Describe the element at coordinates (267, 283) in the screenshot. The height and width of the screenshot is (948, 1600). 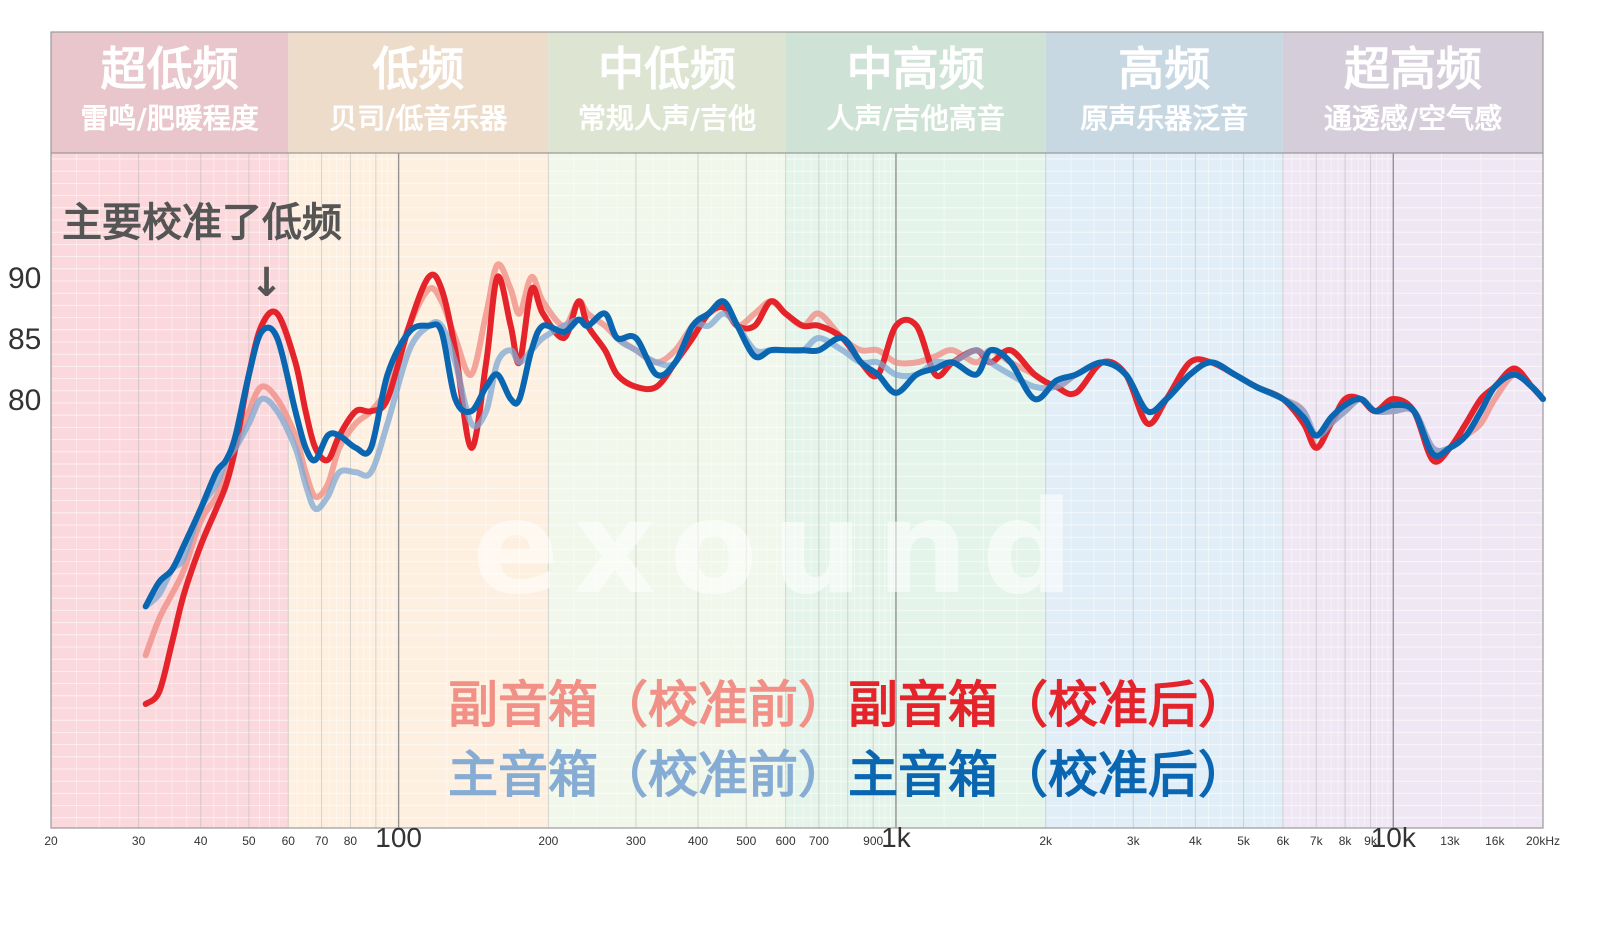
I see `annotation-arrow: ↓` at that location.